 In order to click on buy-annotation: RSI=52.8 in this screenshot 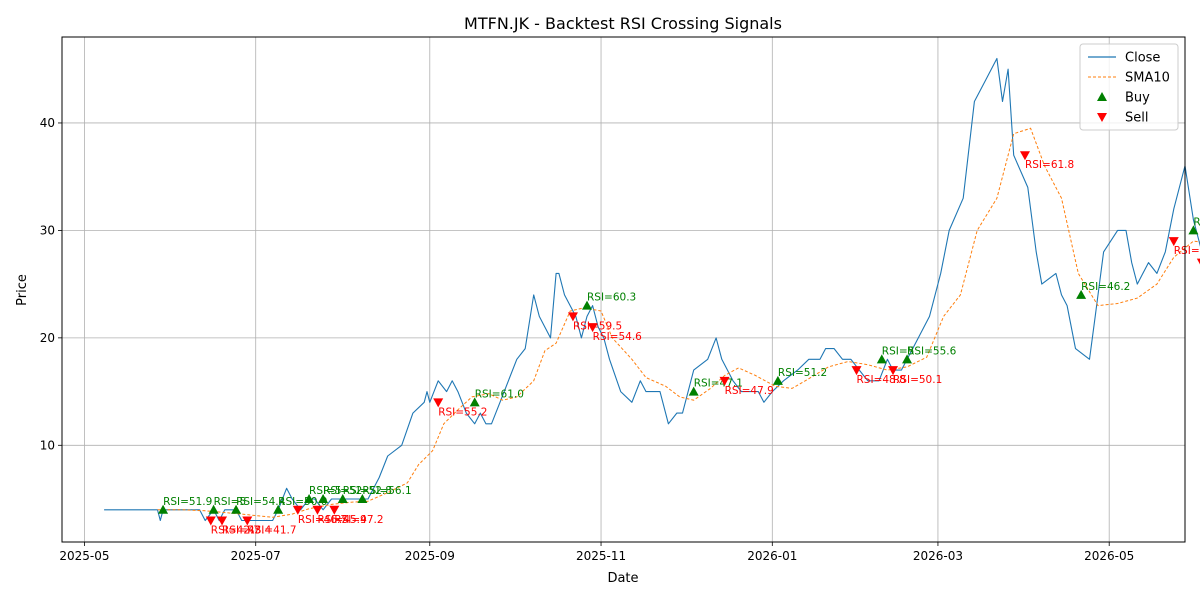, I will do `click(367, 491)`.